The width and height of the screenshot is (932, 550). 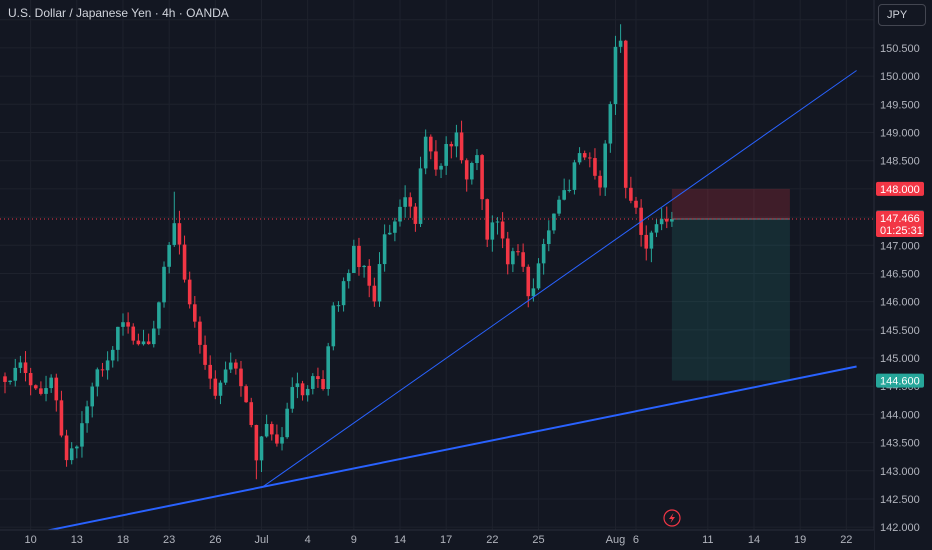 I want to click on flash-icon, so click(x=672, y=518).